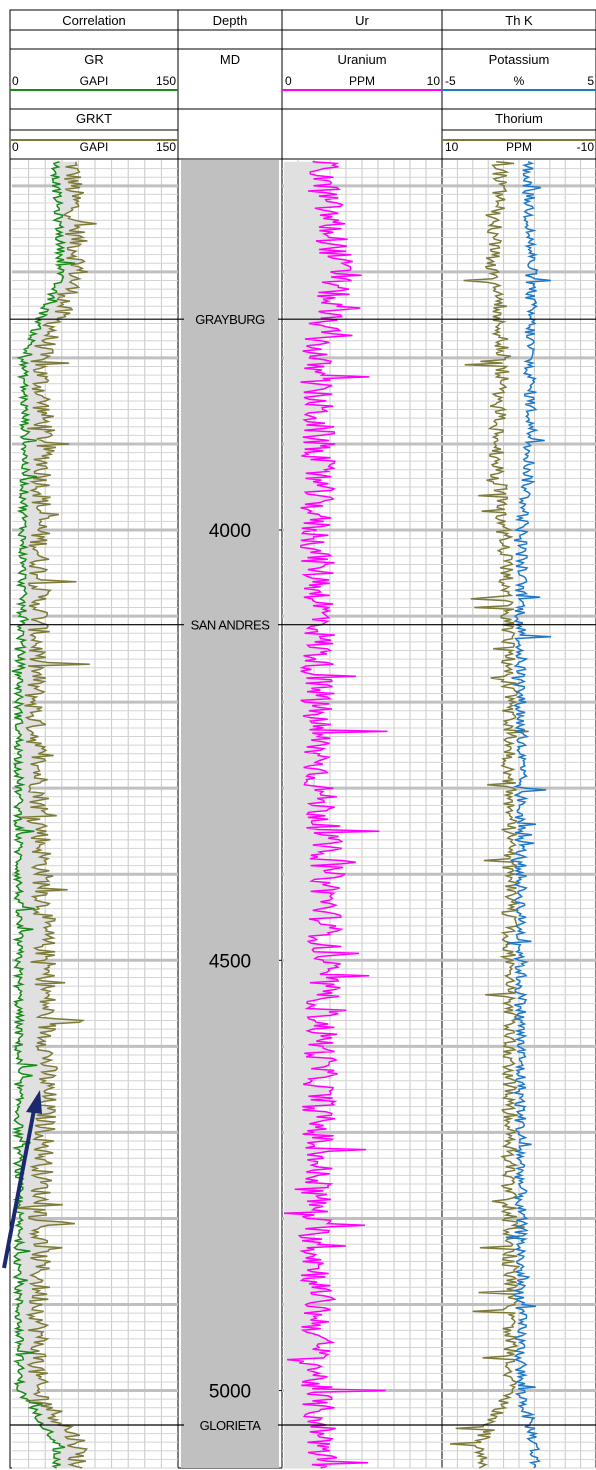  I want to click on formation-top-label: GLORIETA, so click(231, 1425).